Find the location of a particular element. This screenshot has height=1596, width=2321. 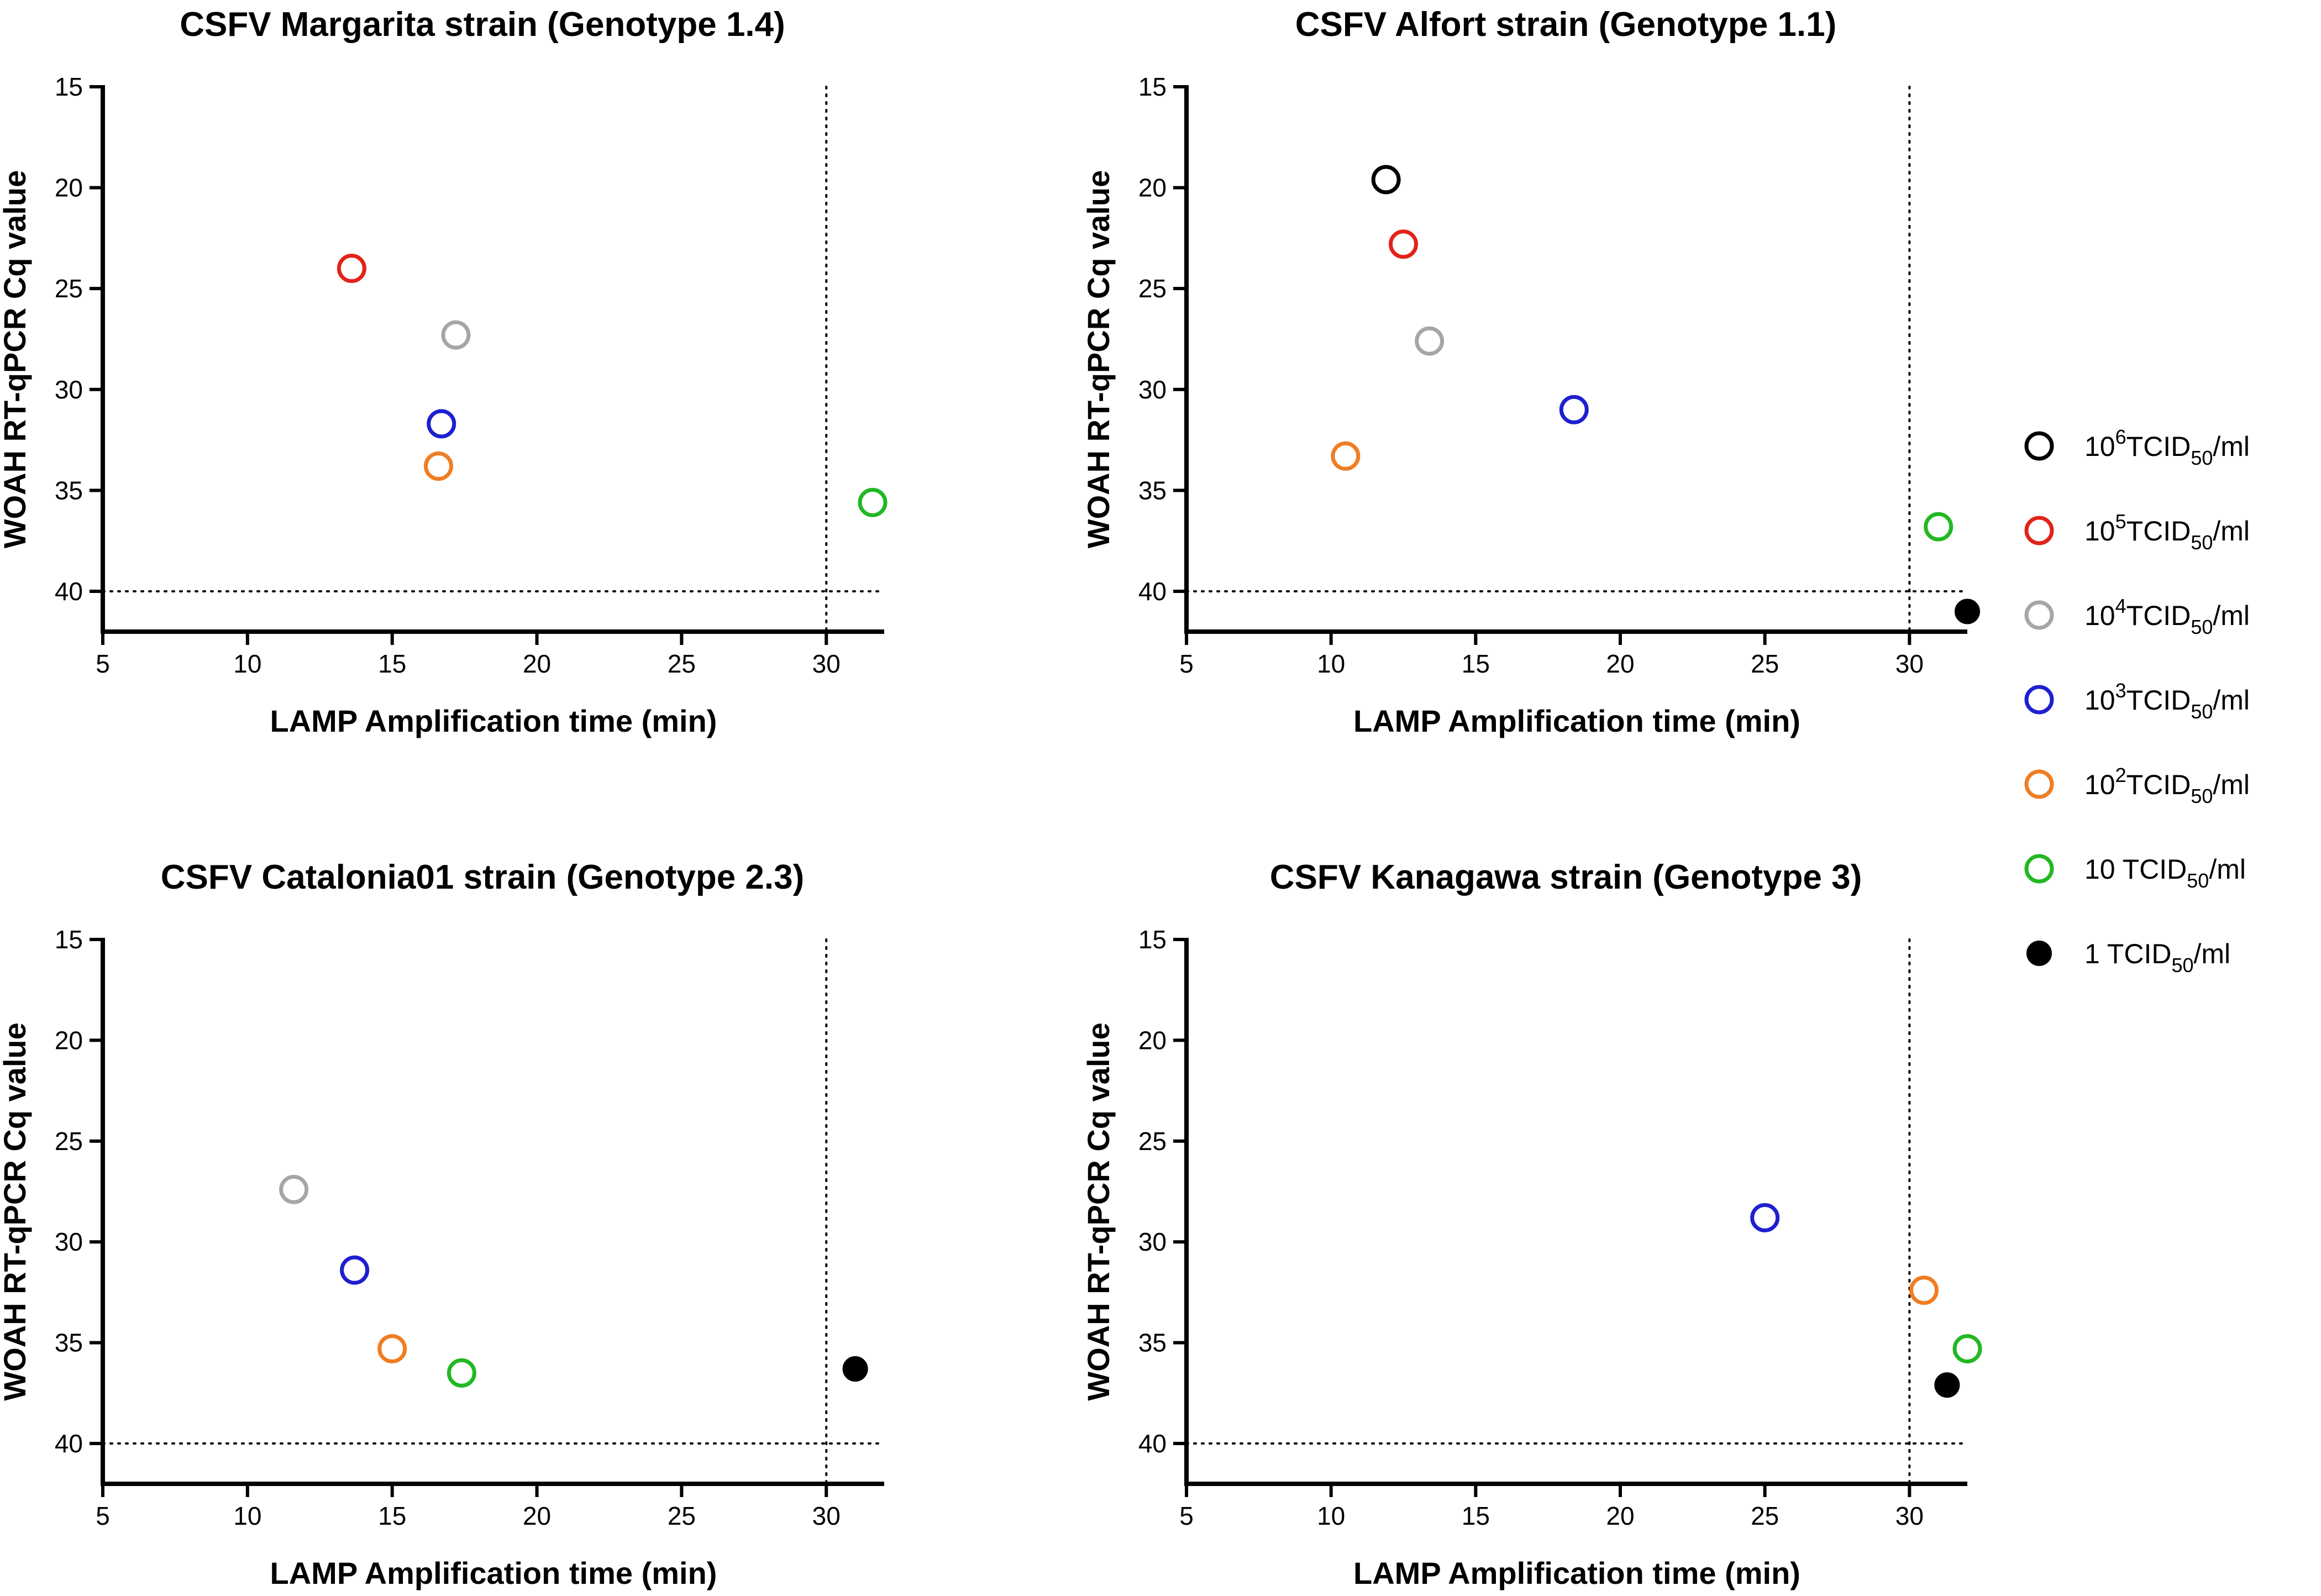

legend-item-1e5: 105TCID50/ml is located at coordinates (2137, 532).